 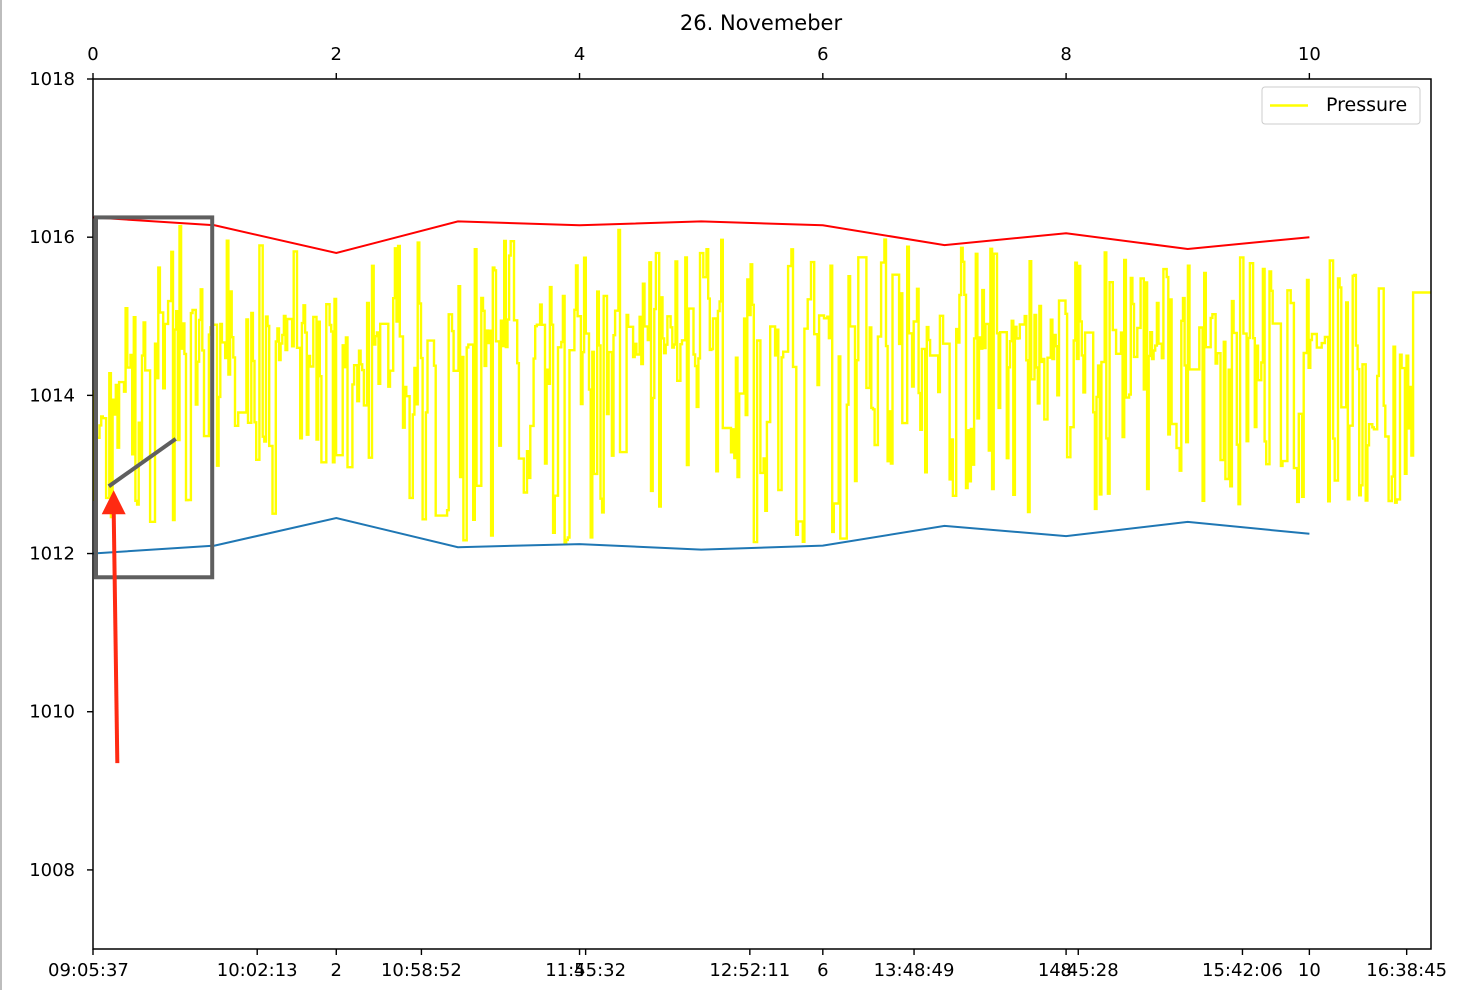 I want to click on x-top-tick-label: 10, so click(x=1309, y=54).